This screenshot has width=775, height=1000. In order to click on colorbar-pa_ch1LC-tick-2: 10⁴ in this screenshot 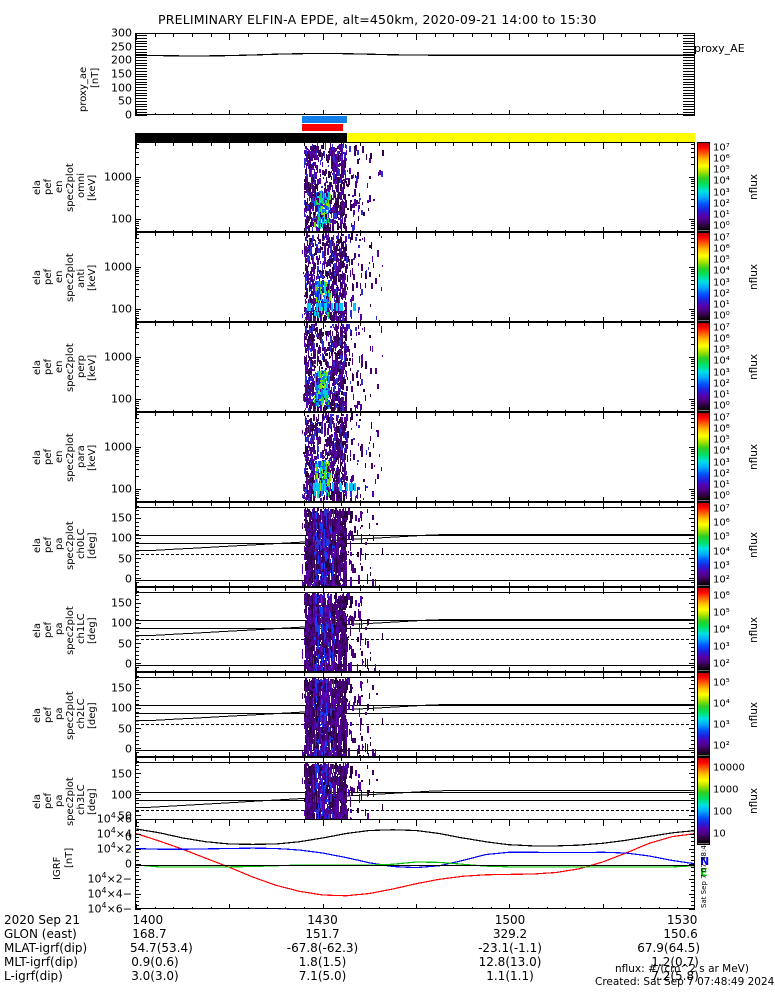, I will do `click(721, 629)`.